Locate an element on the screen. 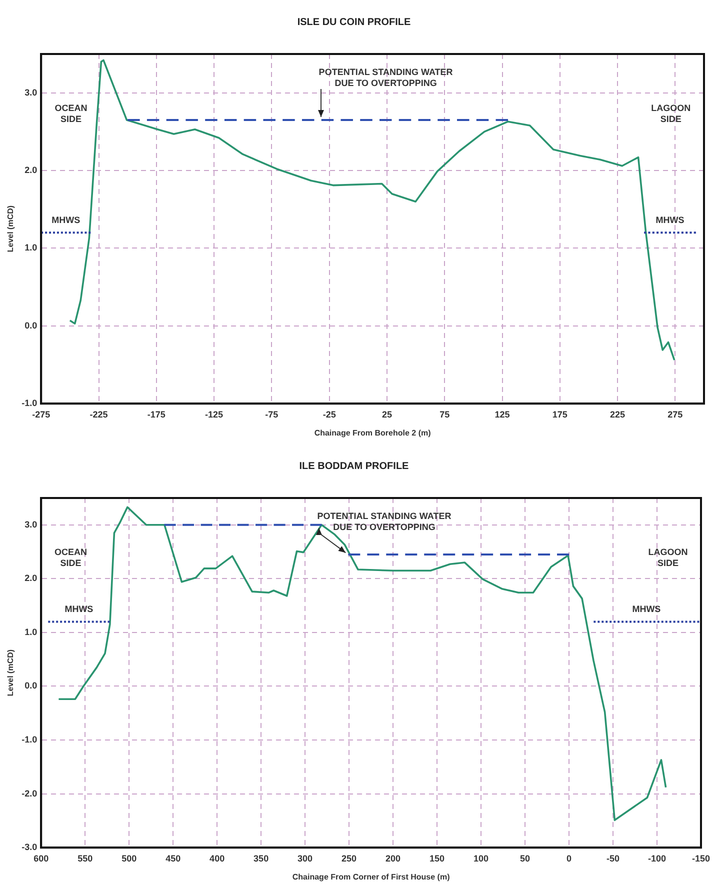 Image resolution: width=716 pixels, height=889 pixels. y-tick-label: -2.0 is located at coordinates (30, 793).